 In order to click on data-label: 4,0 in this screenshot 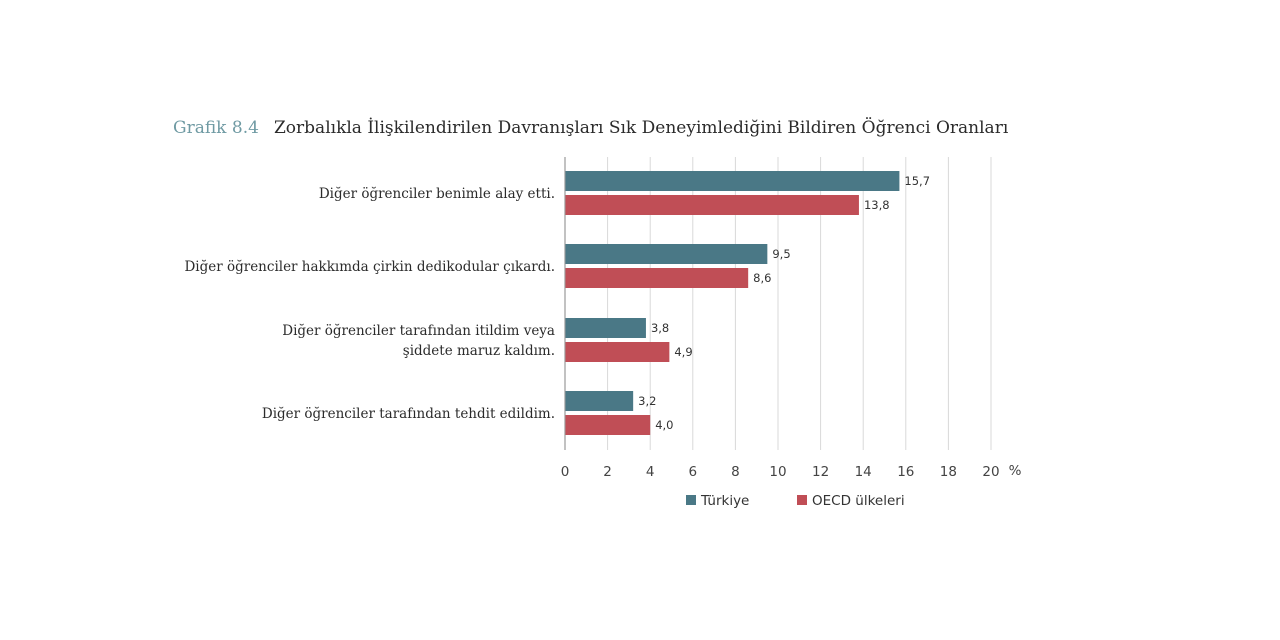, I will do `click(664, 425)`.